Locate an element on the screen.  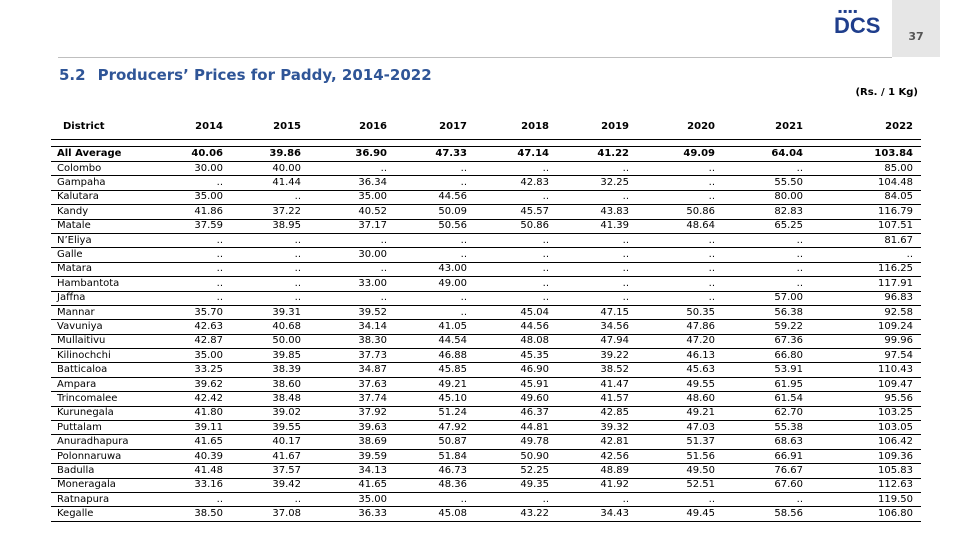
price-cell: 109.47 is located at coordinates (866, 385).